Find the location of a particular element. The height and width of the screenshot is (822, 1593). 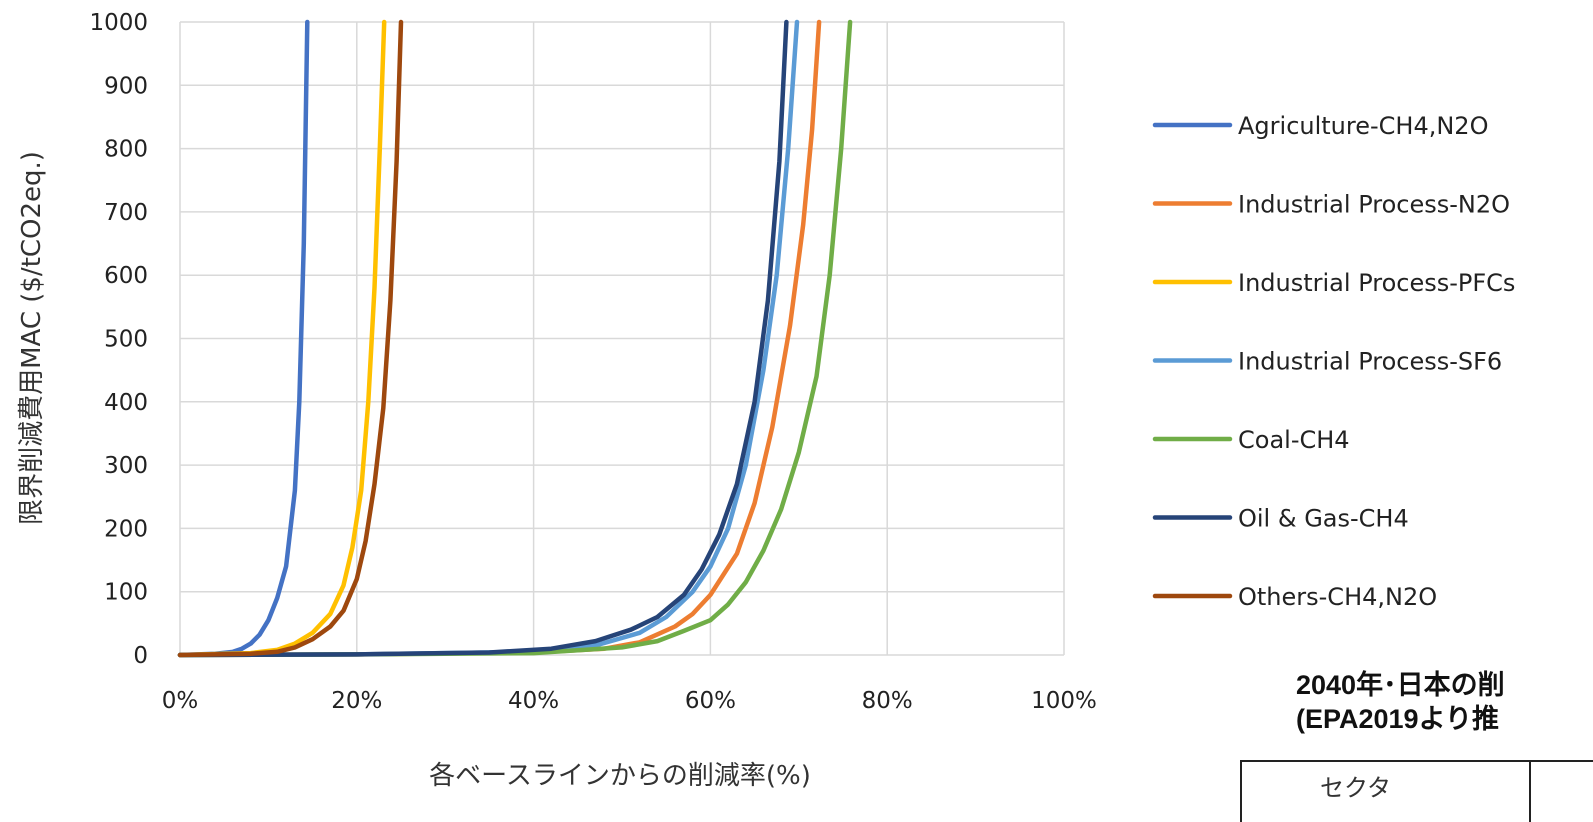

legend-label-4: Coal-CH4 is located at coordinates (1294, 440).